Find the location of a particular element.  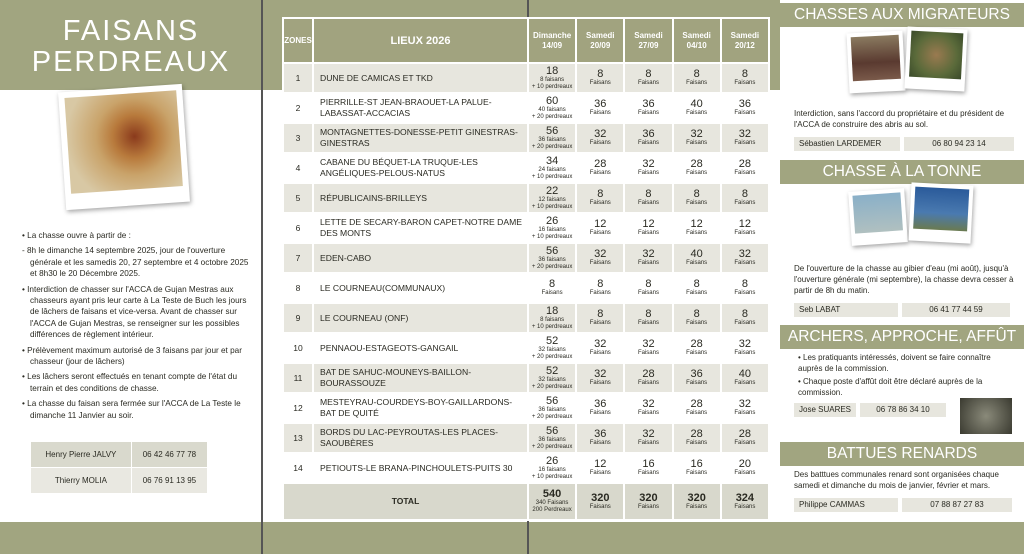

contact-name: Thierry MOLIA is located at coordinates (81, 480).